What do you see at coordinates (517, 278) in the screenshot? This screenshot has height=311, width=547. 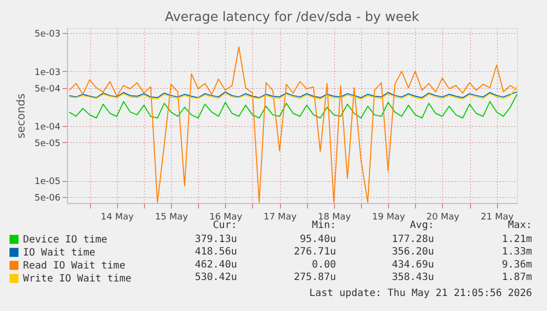 I see `text: 1.87m` at bounding box center [517, 278].